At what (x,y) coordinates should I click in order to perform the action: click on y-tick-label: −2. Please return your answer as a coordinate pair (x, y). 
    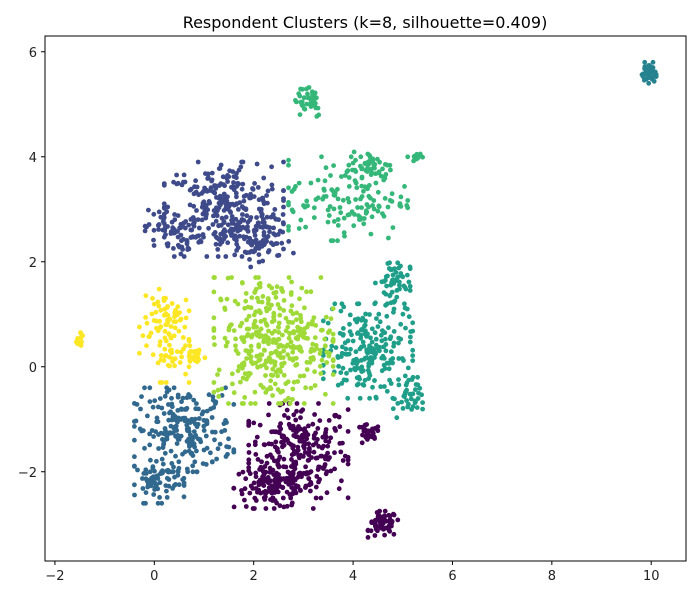
    Looking at the image, I should click on (27, 473).